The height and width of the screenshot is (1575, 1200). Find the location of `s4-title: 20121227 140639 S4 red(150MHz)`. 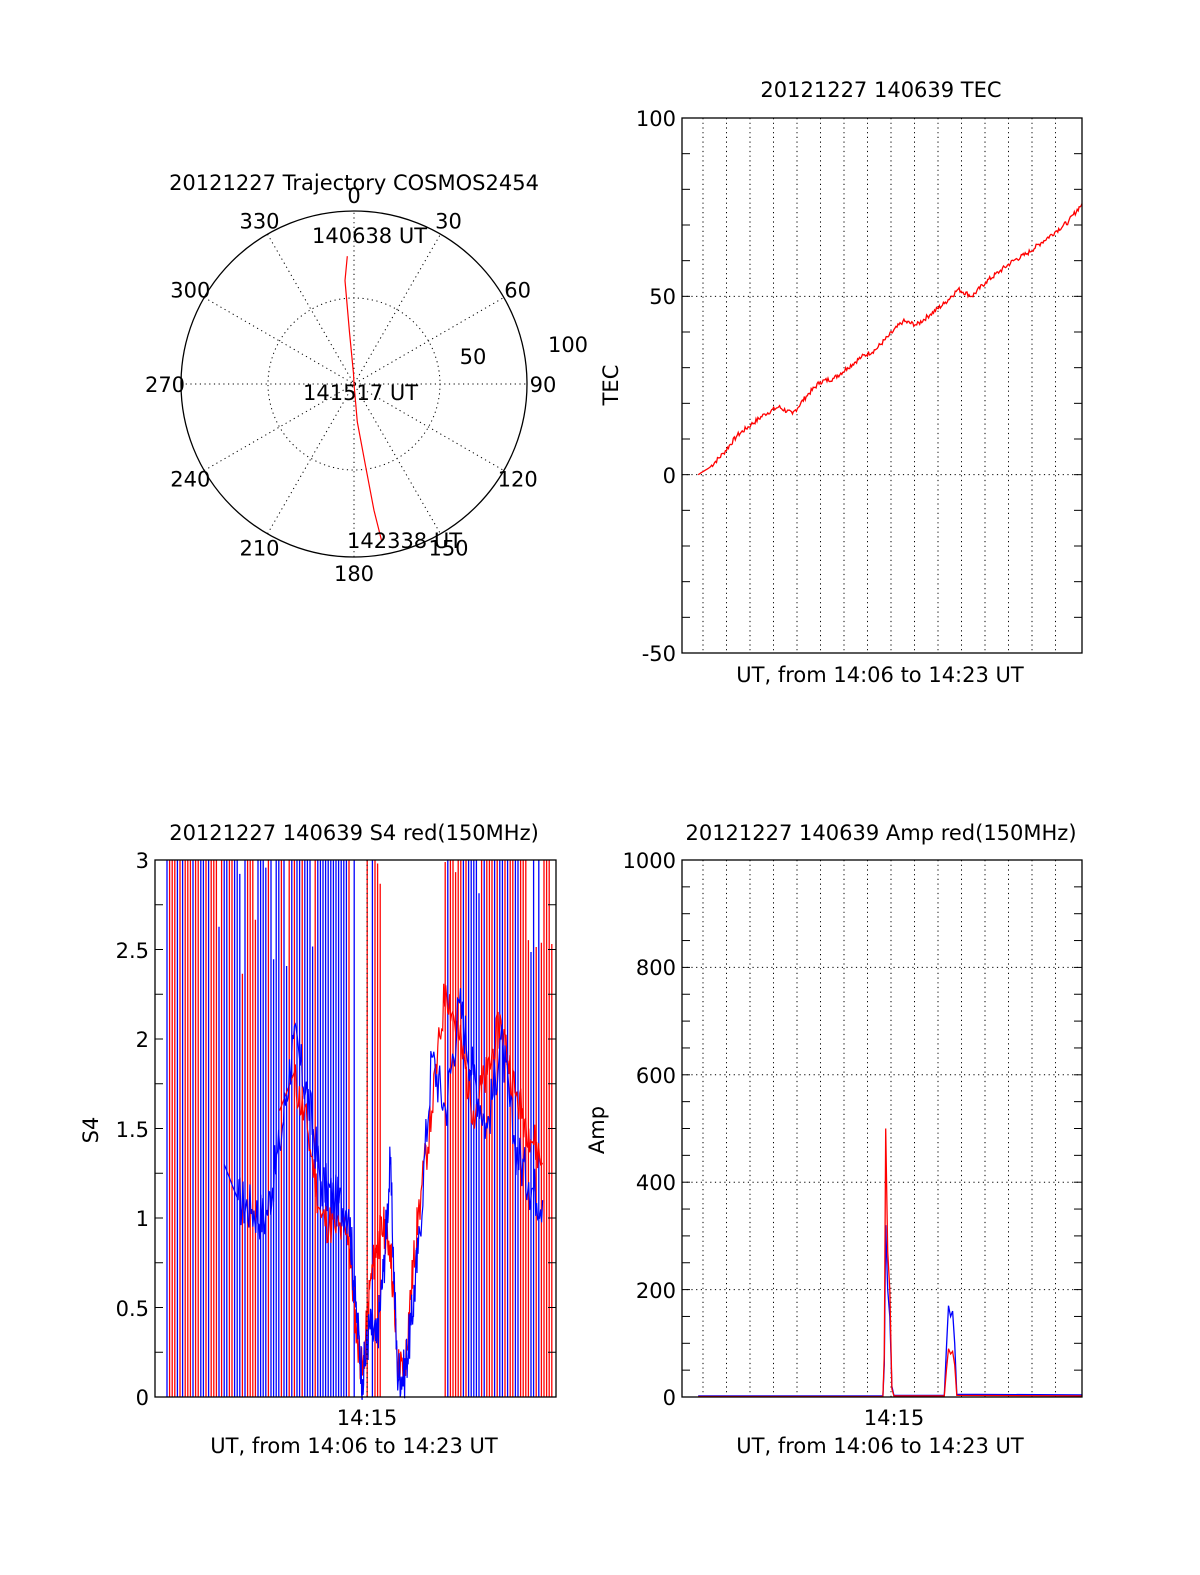

s4-title: 20121227 140639 S4 red(150MHz) is located at coordinates (354, 833).